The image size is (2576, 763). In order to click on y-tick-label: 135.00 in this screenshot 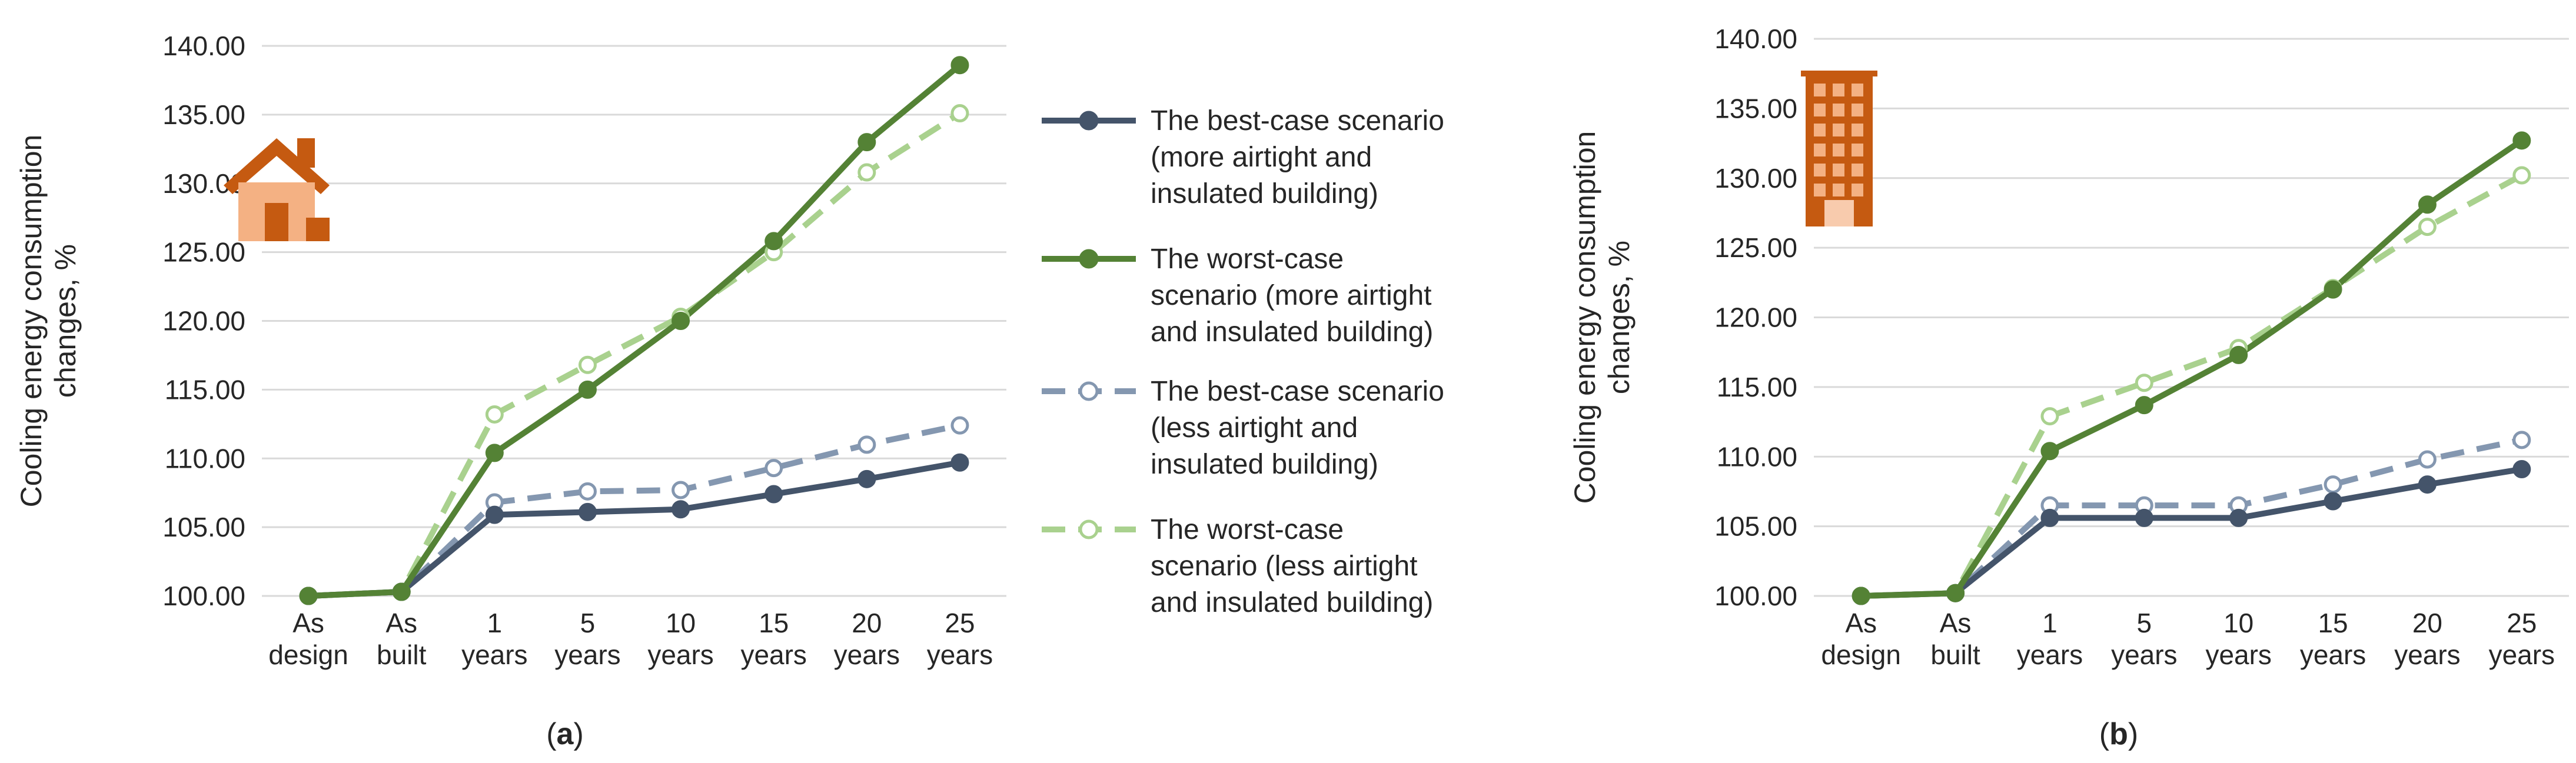, I will do `click(1755, 108)`.